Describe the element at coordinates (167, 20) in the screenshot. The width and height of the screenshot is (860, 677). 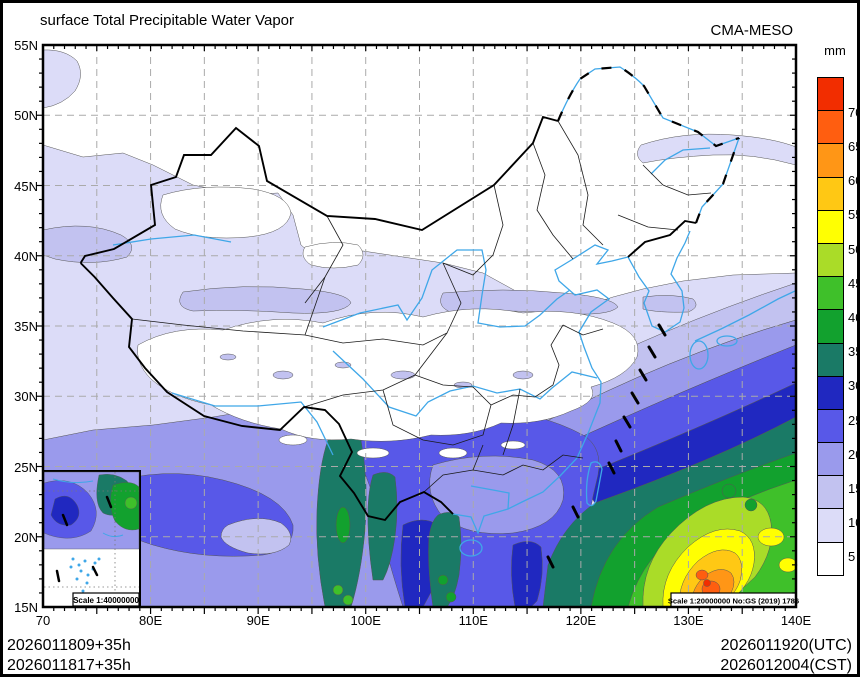
I see `chart-title: surface Total Precipitable Water Vapor` at that location.